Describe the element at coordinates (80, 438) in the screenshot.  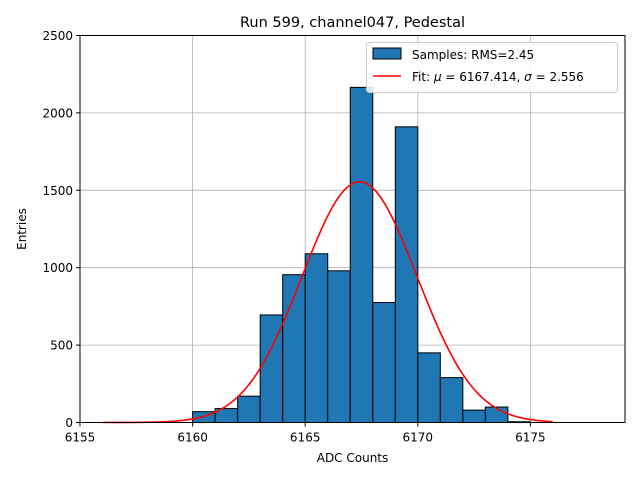
I see `x-tick-label: 6155` at that location.